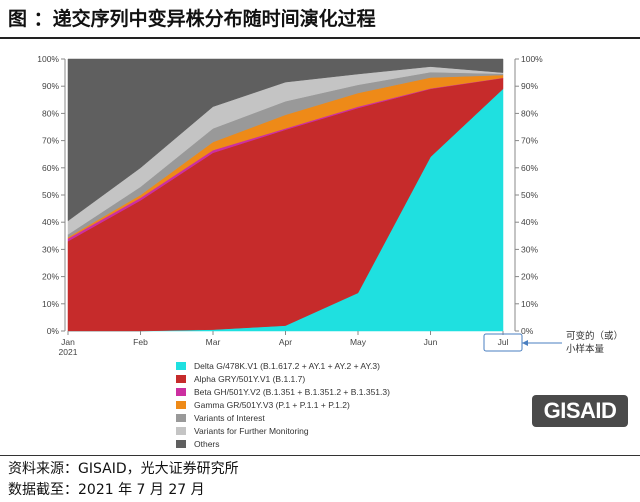 The image size is (640, 502). I want to click on title-divider, so click(320, 38).